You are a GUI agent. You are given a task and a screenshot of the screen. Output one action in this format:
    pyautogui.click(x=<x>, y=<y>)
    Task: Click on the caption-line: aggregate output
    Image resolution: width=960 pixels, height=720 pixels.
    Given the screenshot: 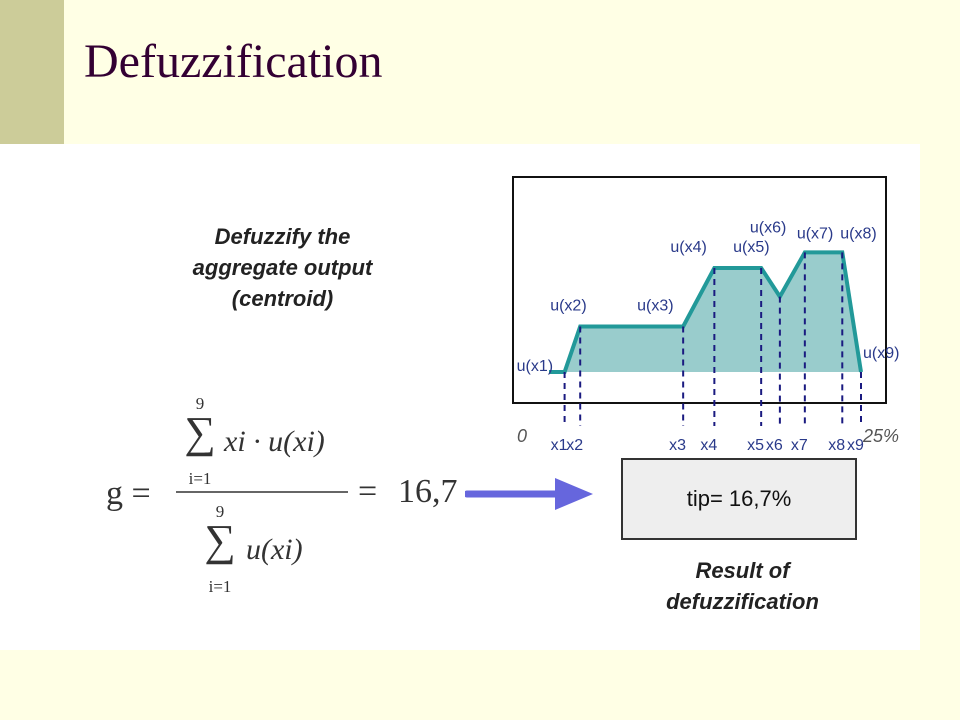 What is the action you would take?
    pyautogui.click(x=282, y=267)
    